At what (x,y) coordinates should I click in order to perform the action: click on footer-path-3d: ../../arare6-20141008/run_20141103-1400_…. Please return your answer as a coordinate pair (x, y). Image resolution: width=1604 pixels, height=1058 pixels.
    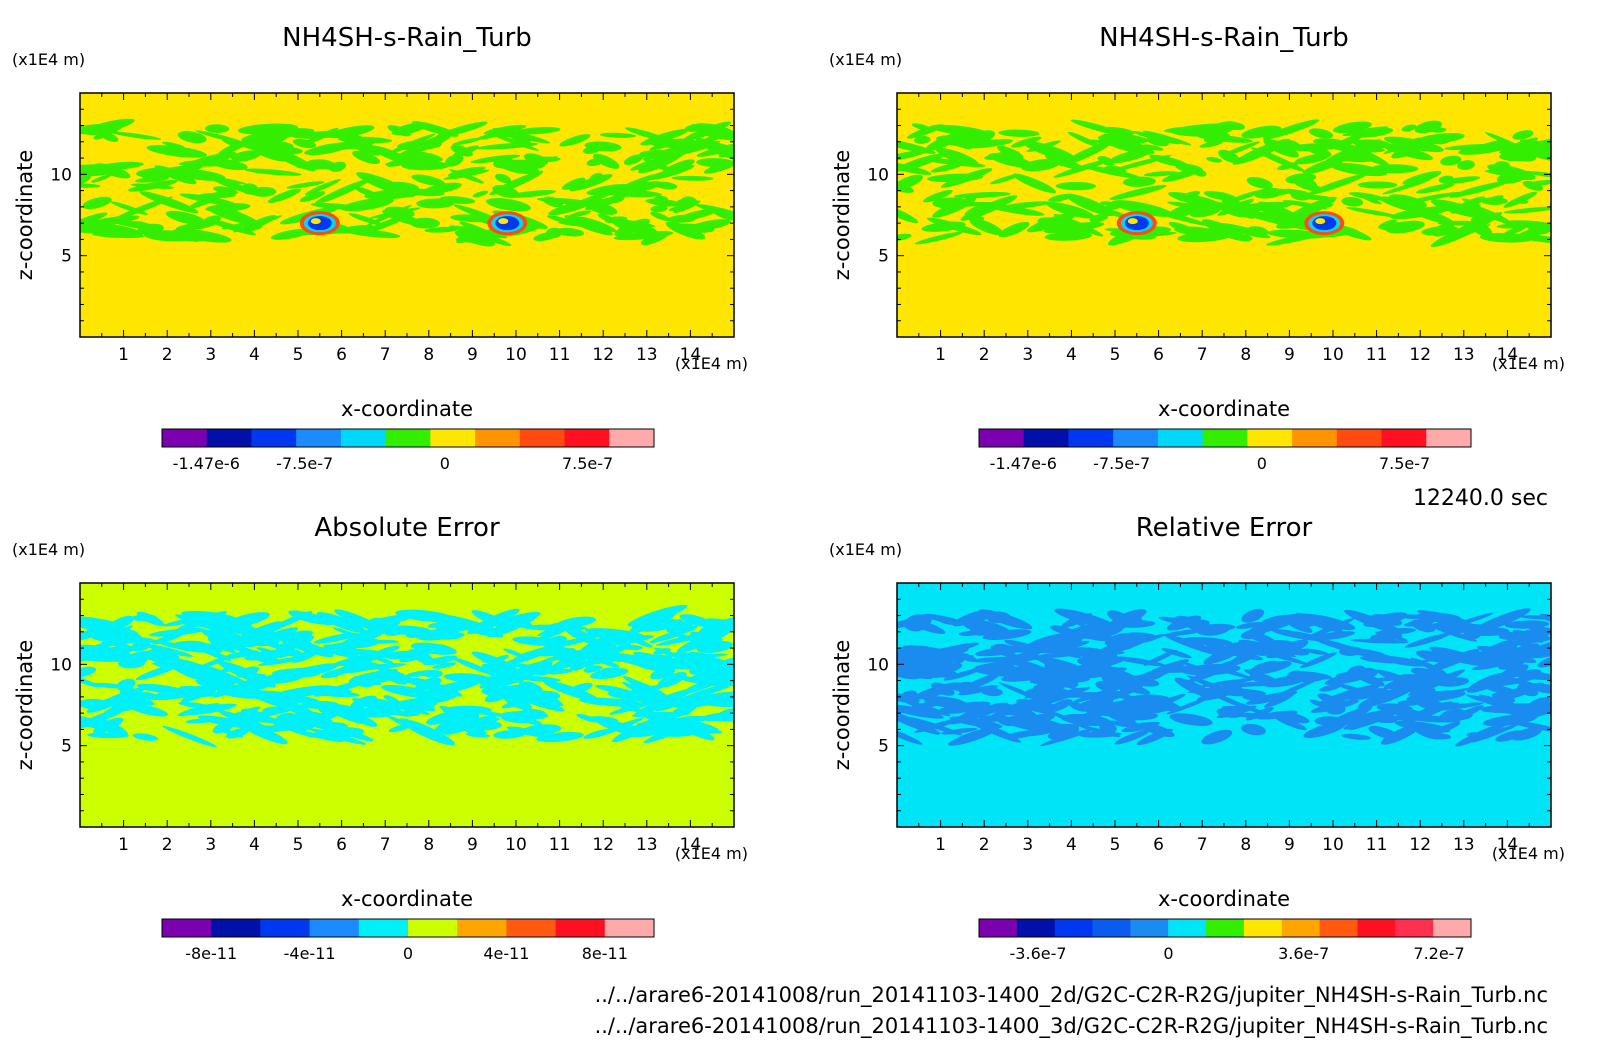
    Looking at the image, I should click on (1071, 1026).